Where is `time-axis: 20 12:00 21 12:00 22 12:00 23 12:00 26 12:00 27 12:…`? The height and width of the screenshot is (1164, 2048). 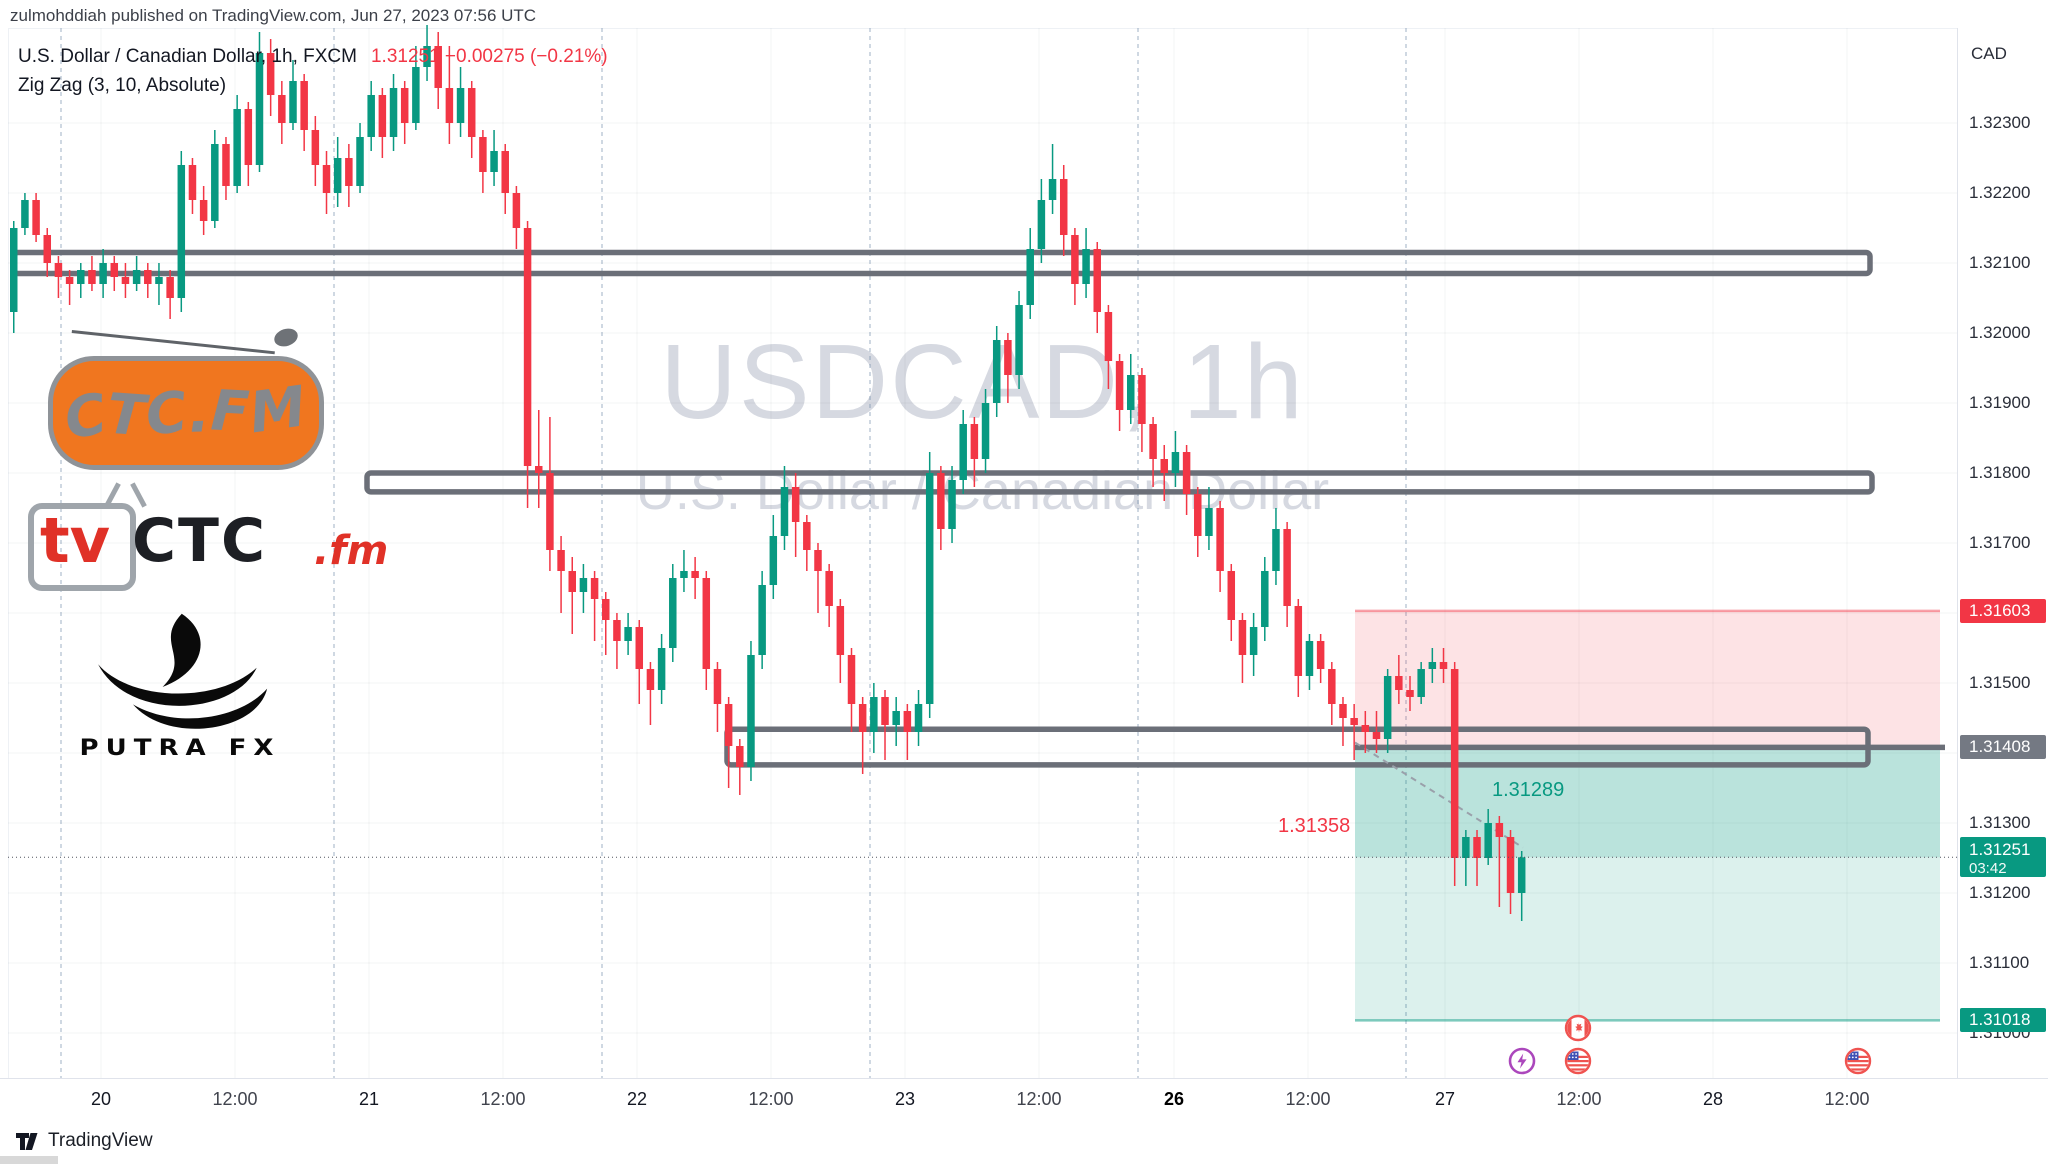
time-axis: 20 12:00 21 12:00 22 12:00 23 12:00 26 12:00 27 12:… is located at coordinates (1024, 1100).